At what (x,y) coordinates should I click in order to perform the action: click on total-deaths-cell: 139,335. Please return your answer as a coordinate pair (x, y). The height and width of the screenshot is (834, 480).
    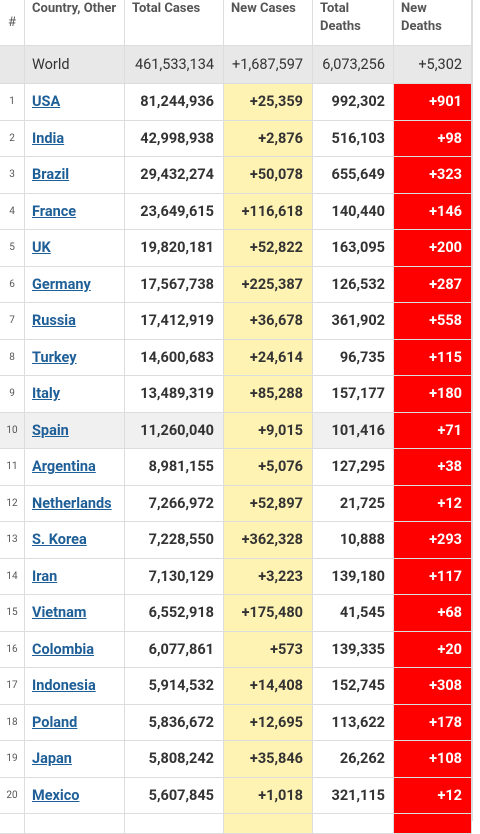
    Looking at the image, I should click on (353, 649).